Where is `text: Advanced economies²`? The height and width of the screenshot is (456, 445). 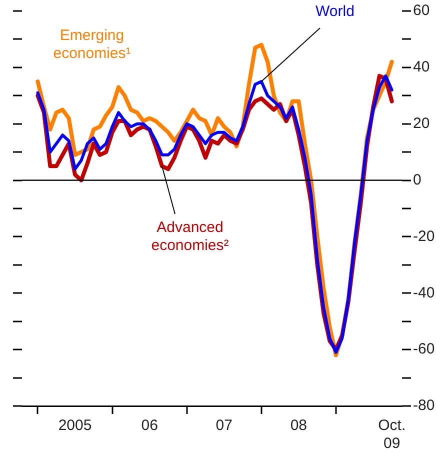 text: Advanced economies² is located at coordinates (190, 236).